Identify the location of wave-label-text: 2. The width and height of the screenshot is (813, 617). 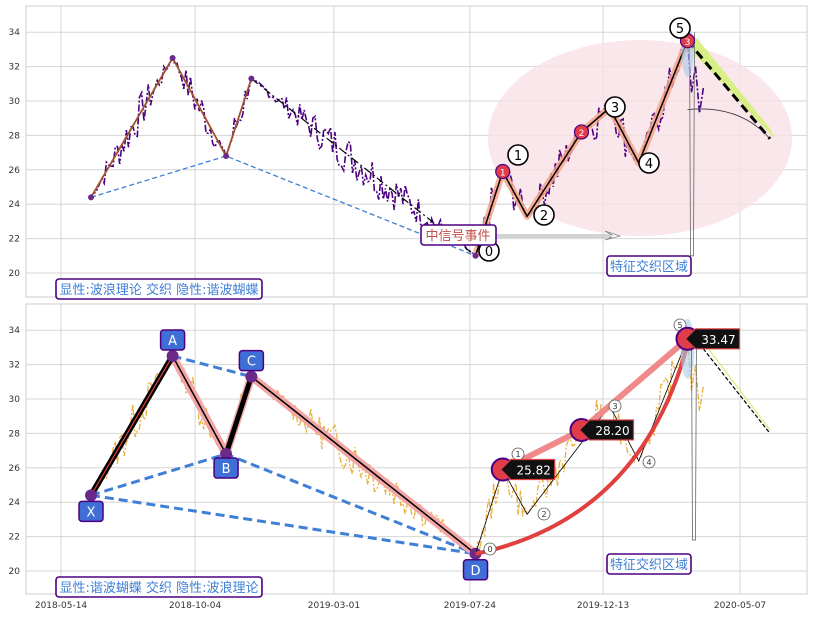
(544, 216).